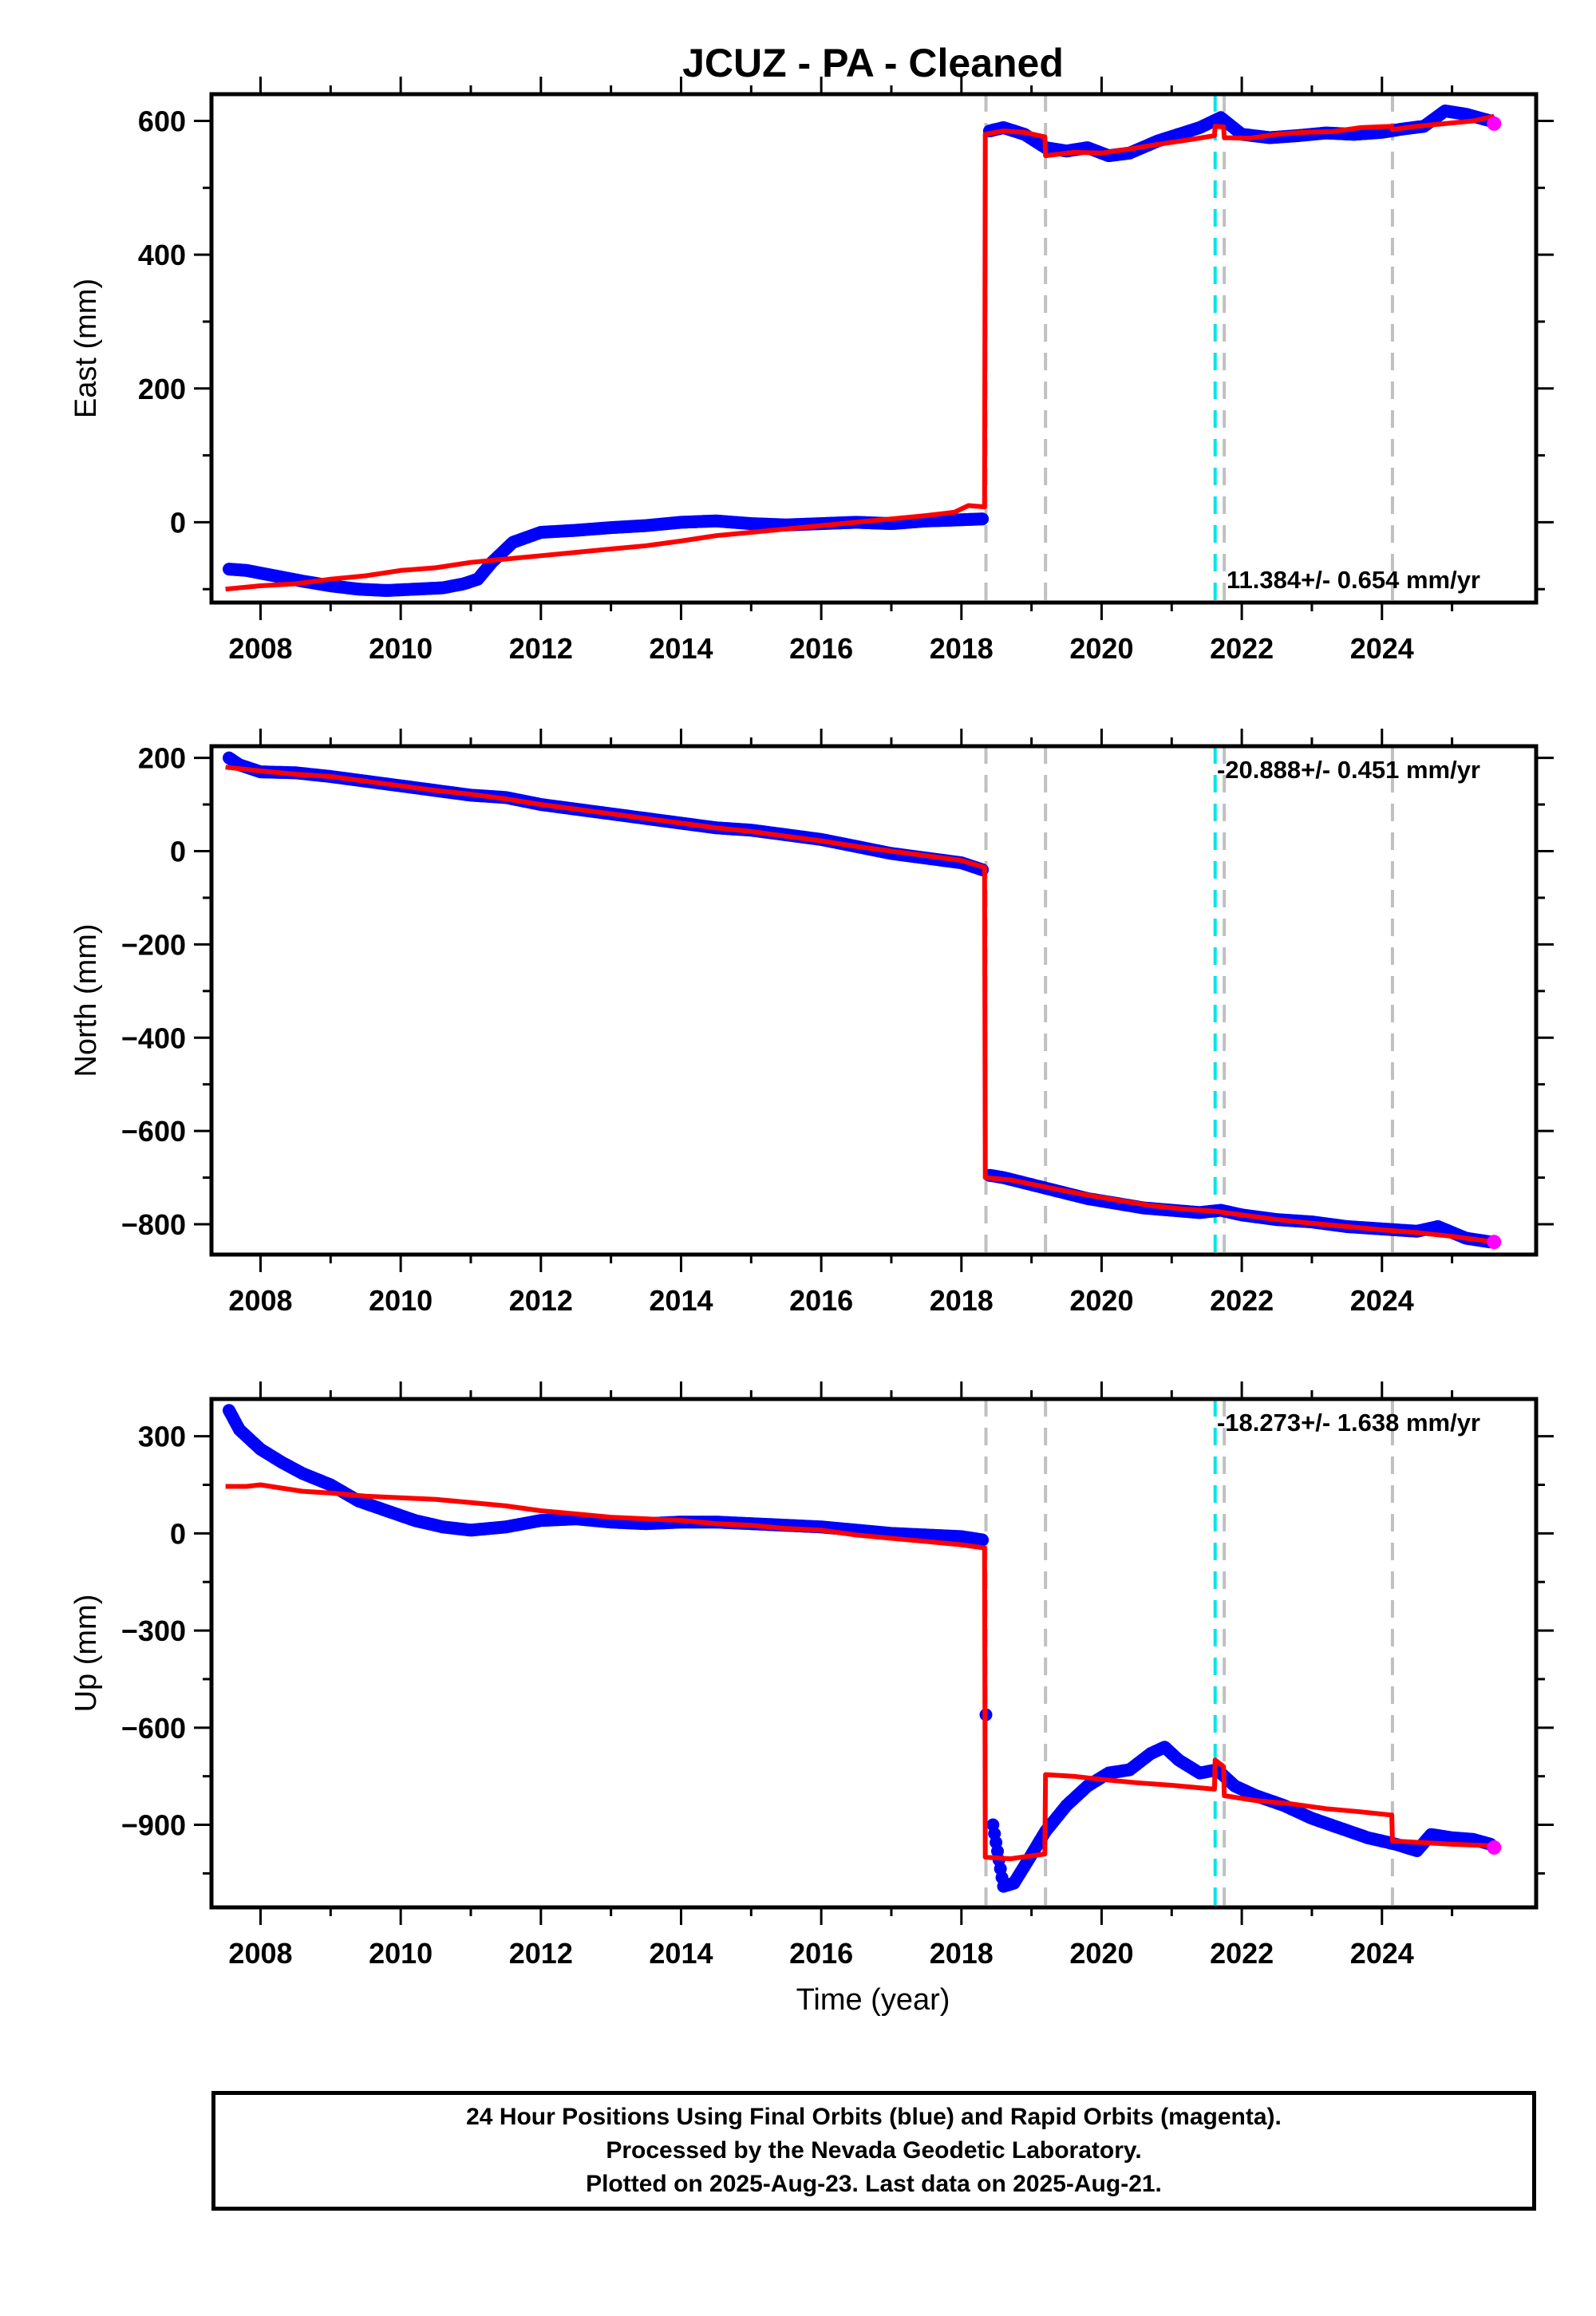 Image resolution: width=1596 pixels, height=2316 pixels. I want to click on rate-label-east: 11.384+/- 0.654 mm/yr, so click(1353, 580).